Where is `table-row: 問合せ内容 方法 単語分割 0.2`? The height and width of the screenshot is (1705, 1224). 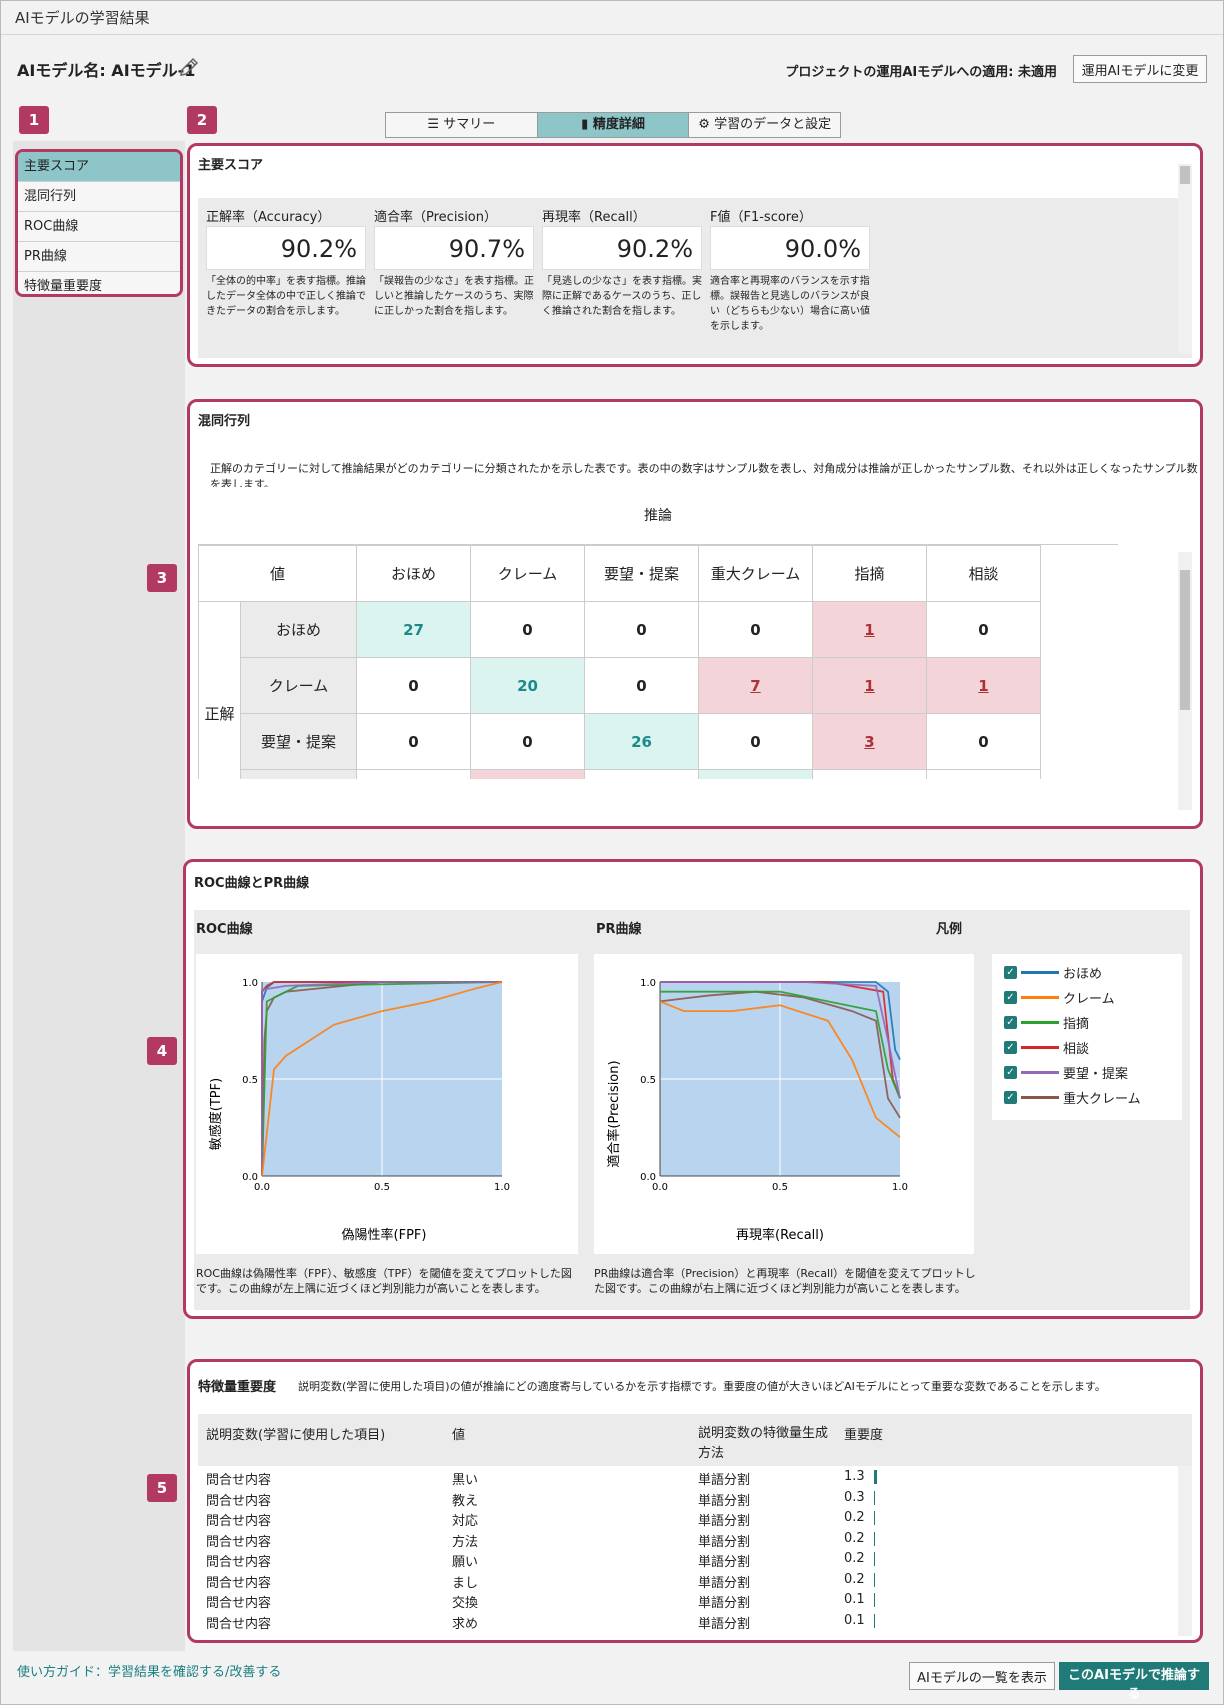 table-row: 問合せ内容 方法 単語分割 0.2 is located at coordinates (695, 1539).